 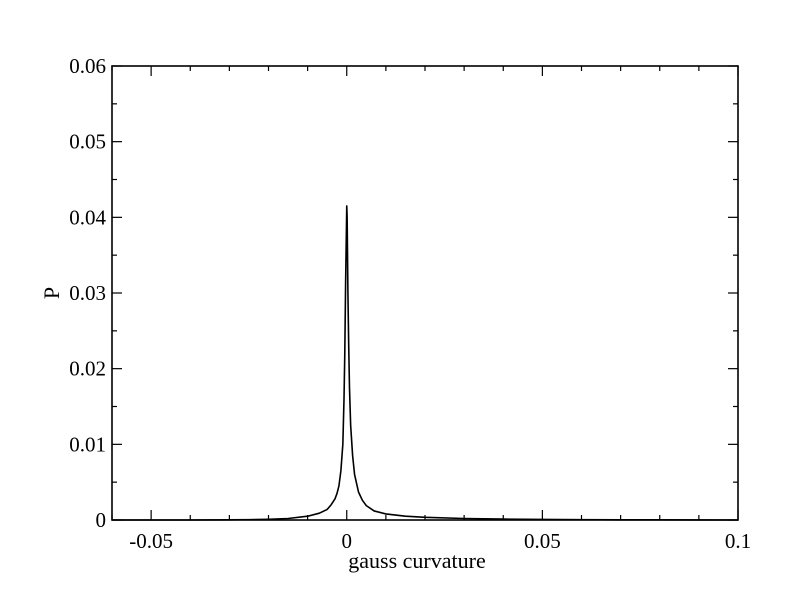 What do you see at coordinates (87, 293) in the screenshot?
I see `y-tick-label: 0.03` at bounding box center [87, 293].